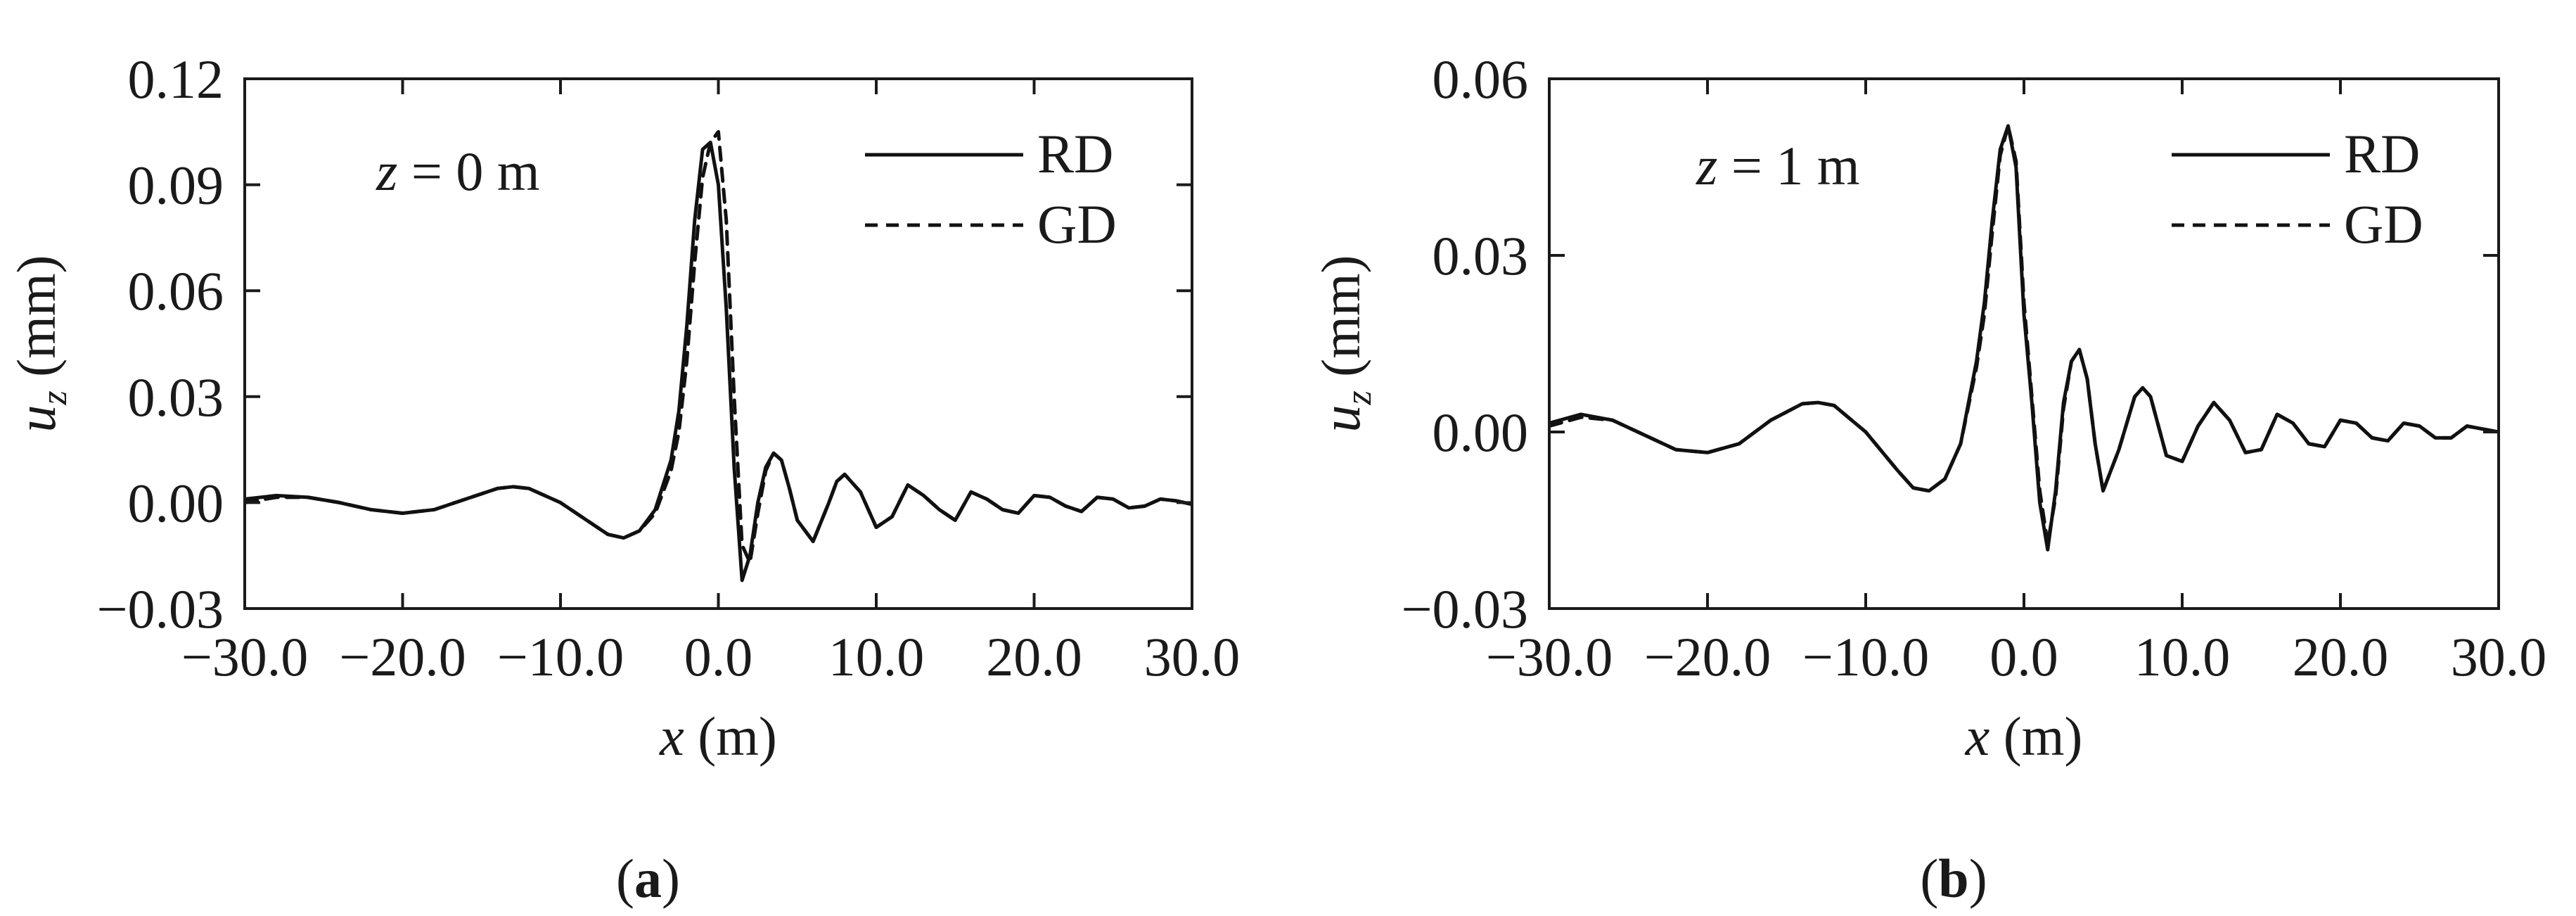 Image resolution: width=2576 pixels, height=916 pixels. What do you see at coordinates (176, 79) in the screenshot?
I see `y-tick-label: 0.12` at bounding box center [176, 79].